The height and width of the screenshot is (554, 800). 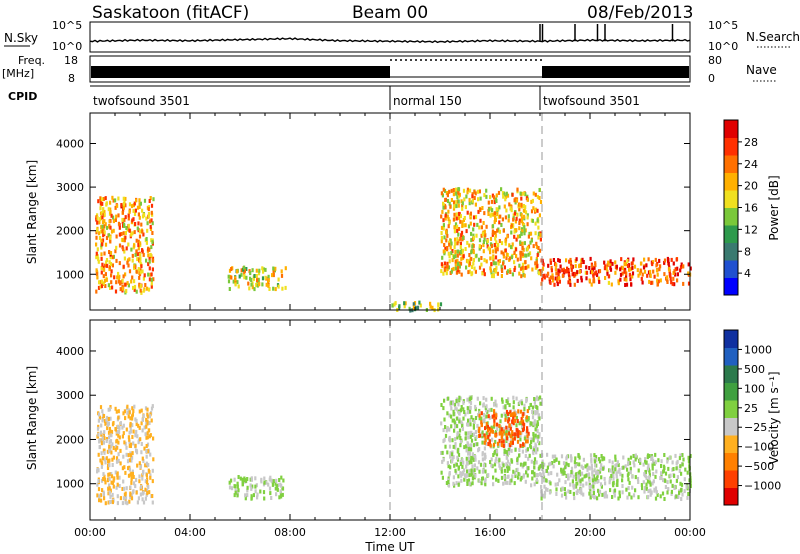 I want to click on noise-sky-series, so click(x=390, y=40).